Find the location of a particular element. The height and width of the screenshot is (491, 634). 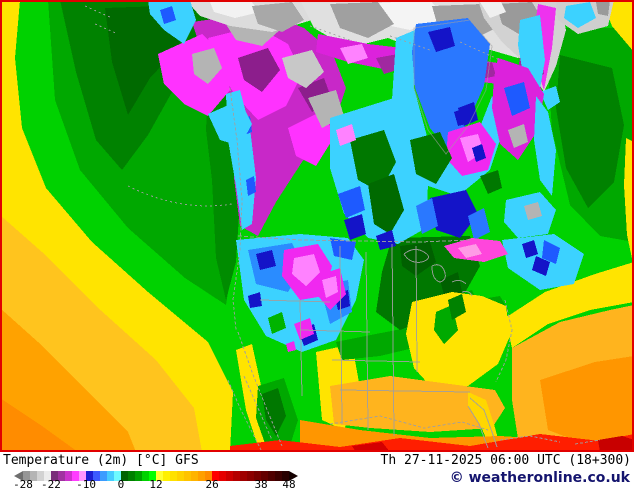

colorbar is located at coordinates (156, 476).